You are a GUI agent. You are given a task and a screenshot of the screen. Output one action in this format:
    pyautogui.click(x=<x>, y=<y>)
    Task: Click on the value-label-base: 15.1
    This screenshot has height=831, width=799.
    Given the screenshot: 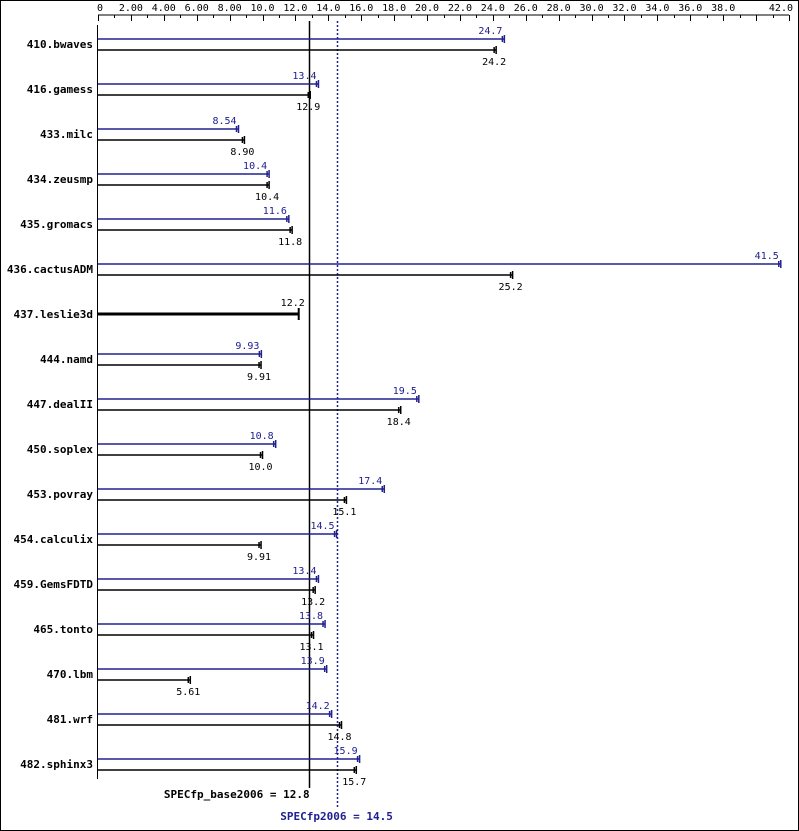 What is the action you would take?
    pyautogui.click(x=344, y=512)
    